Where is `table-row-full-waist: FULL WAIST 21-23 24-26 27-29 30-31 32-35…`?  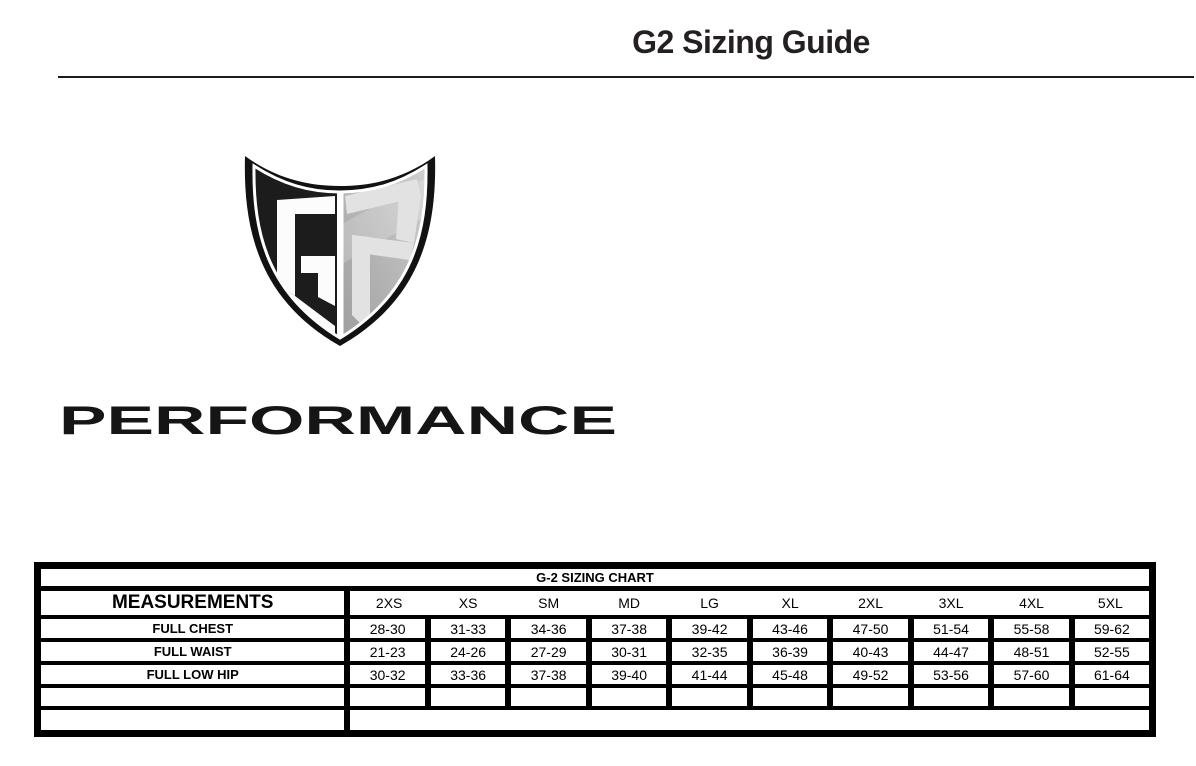
table-row-full-waist: FULL WAIST 21-23 24-26 27-29 30-31 32-35… is located at coordinates (595, 652).